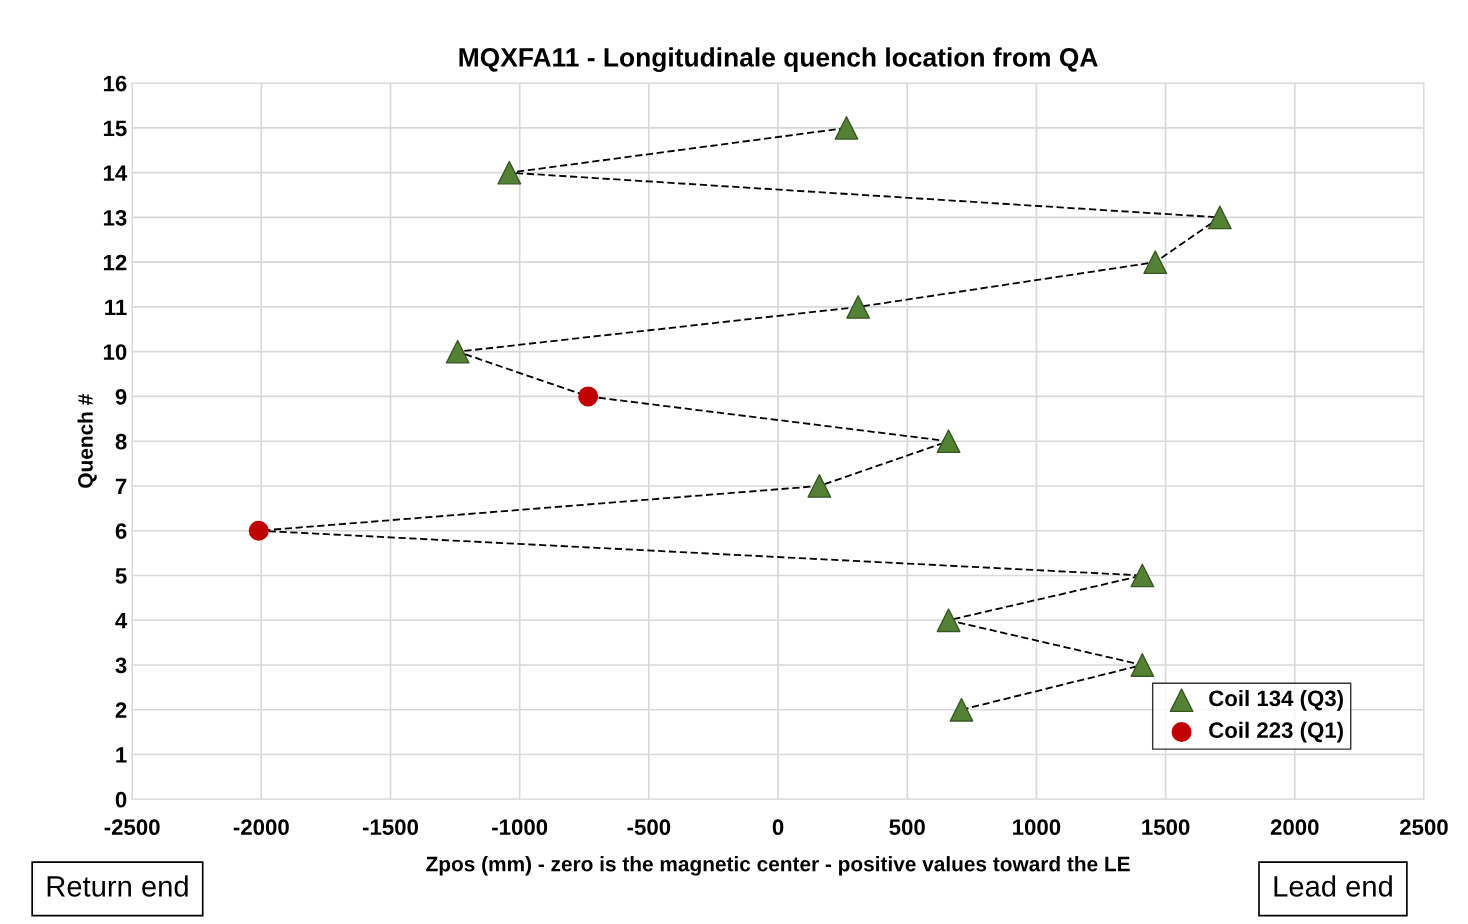 This screenshot has width=1468, height=924. Describe the element at coordinates (1037, 827) in the screenshot. I see `x-tick-label: 1000` at that location.